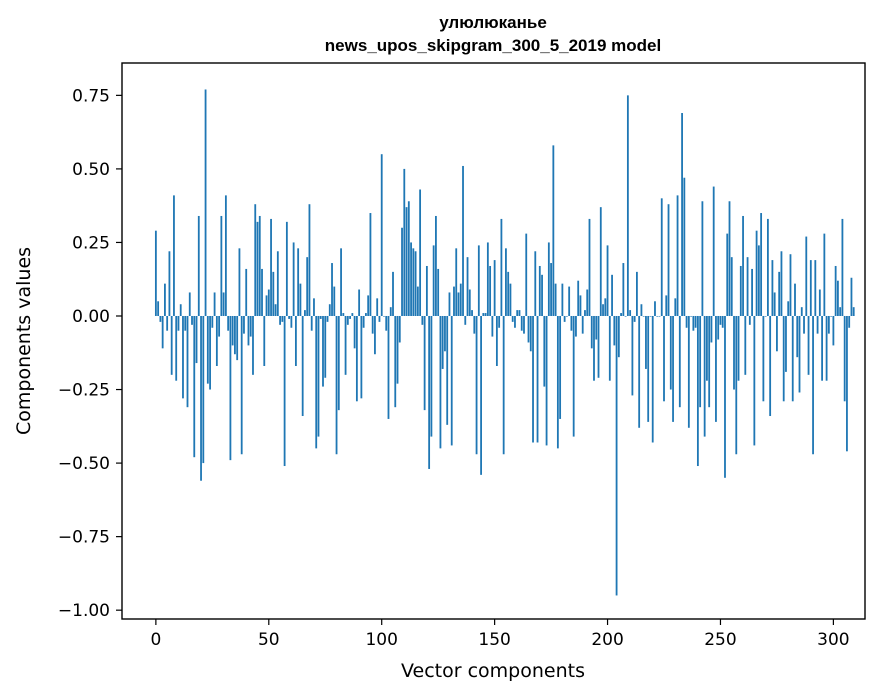  I want to click on x-tick-label: 300, so click(833, 640).